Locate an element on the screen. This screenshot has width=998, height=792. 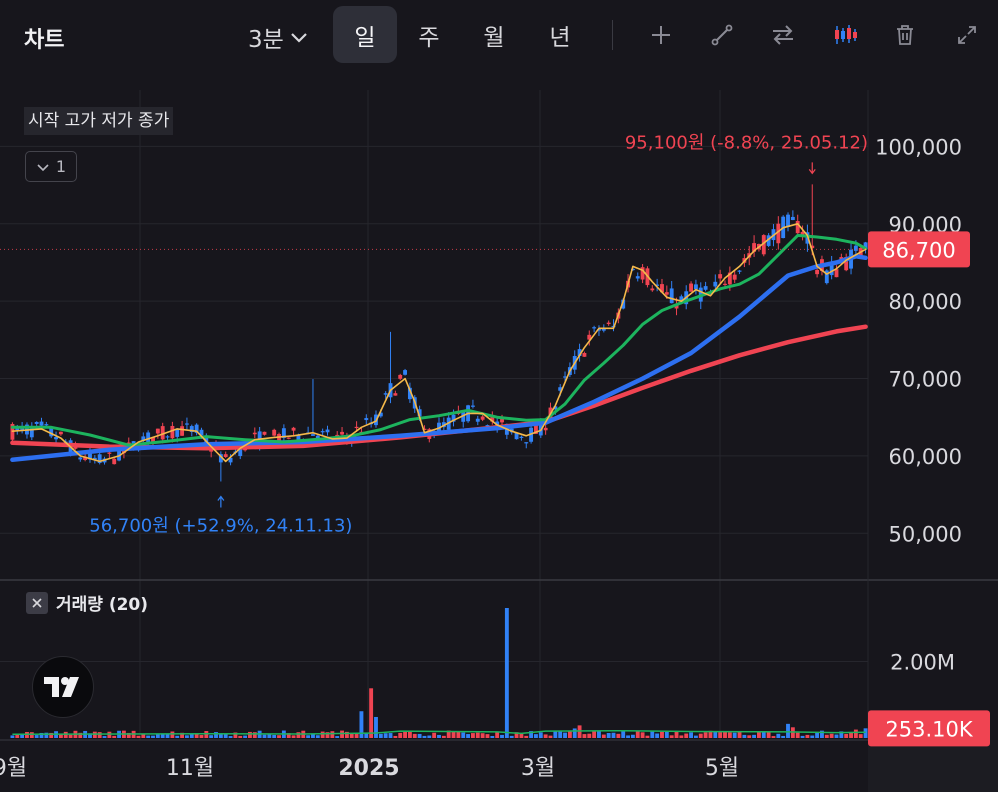
interval-label: 3분 is located at coordinates (266, 40).